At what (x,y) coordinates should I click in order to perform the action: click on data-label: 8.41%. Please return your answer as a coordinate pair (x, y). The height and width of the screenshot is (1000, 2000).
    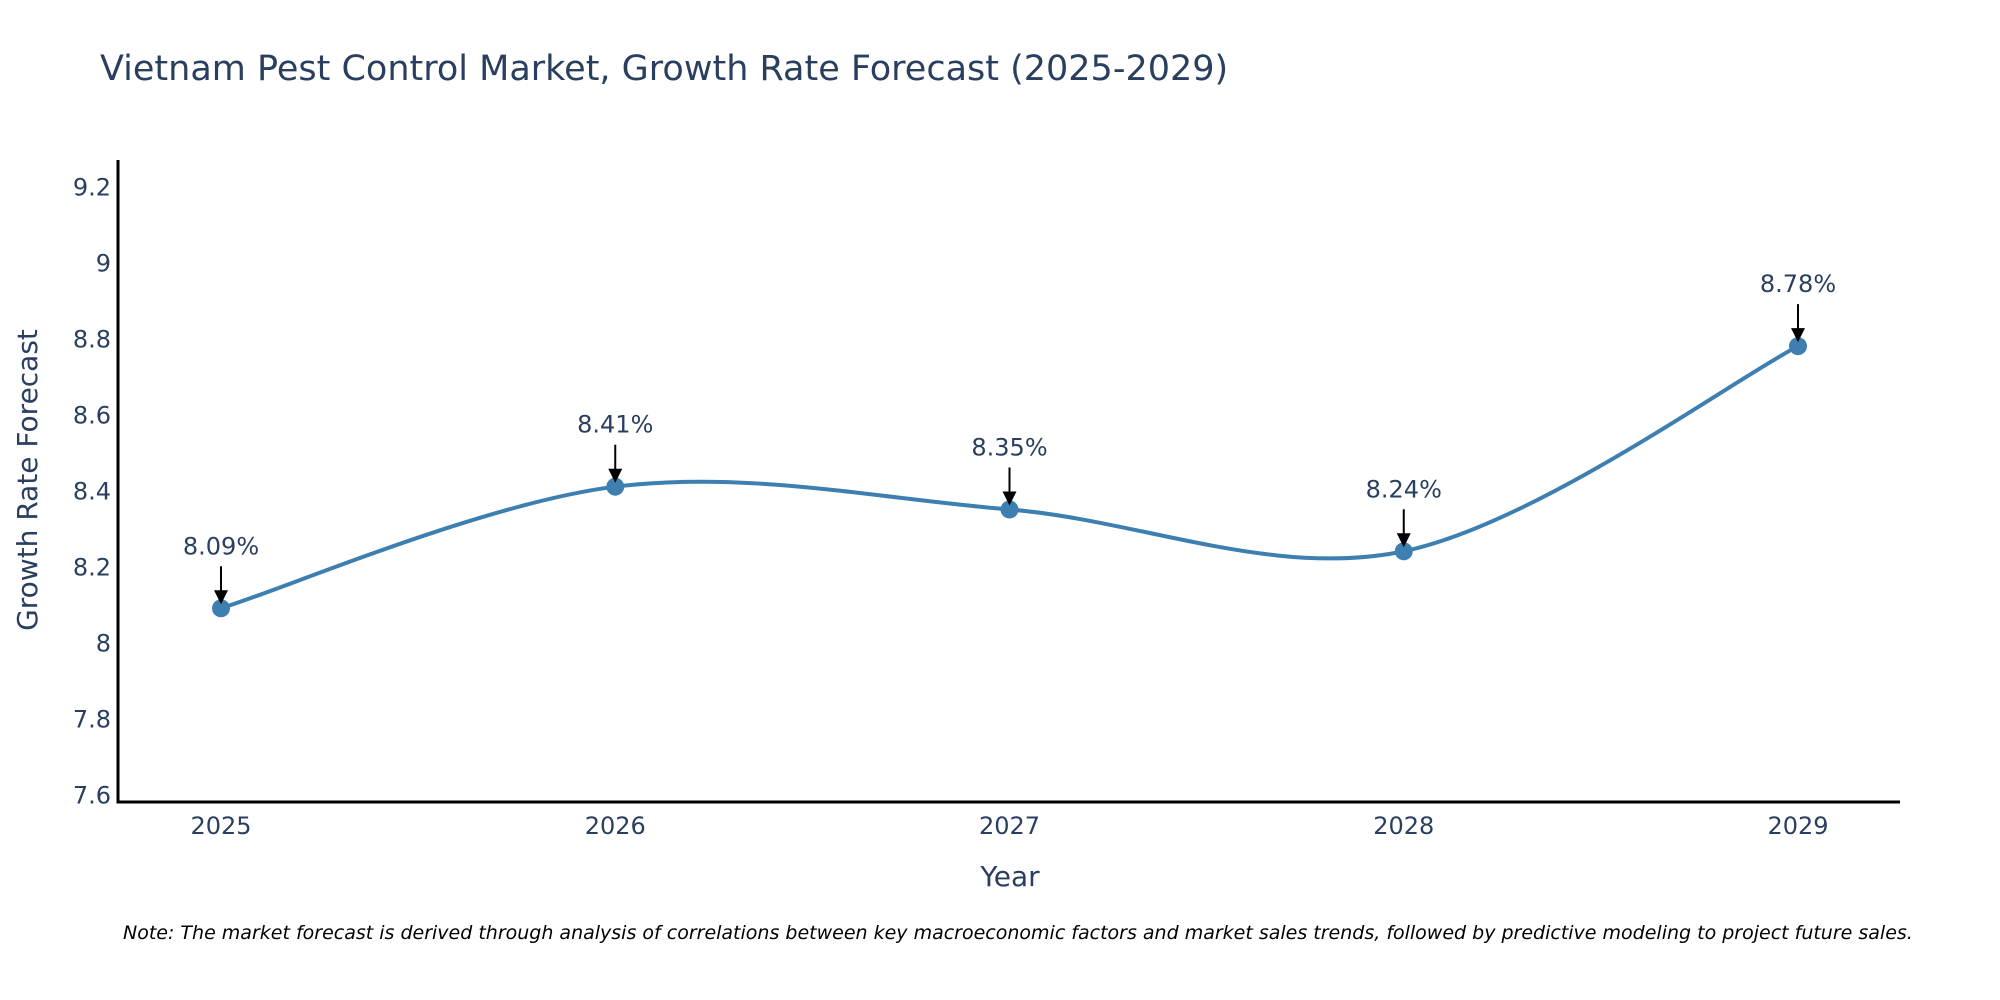
    Looking at the image, I should click on (615, 425).